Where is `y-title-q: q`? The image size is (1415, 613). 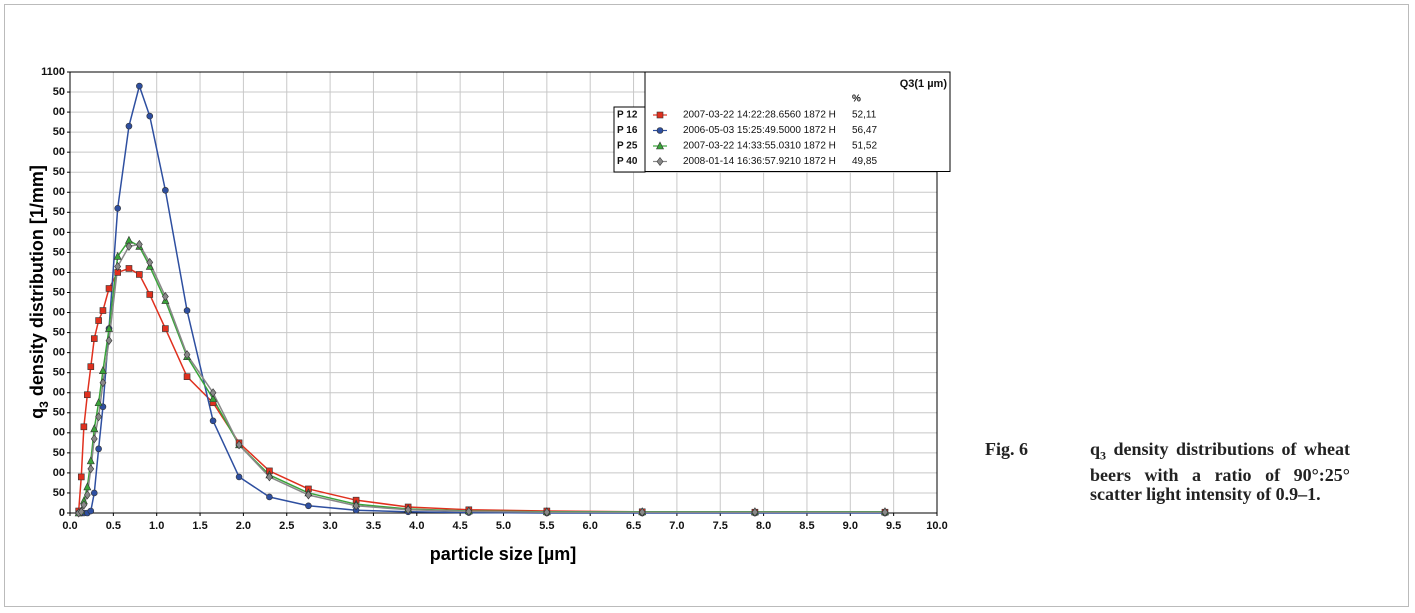 y-title-q: q is located at coordinates (37, 413).